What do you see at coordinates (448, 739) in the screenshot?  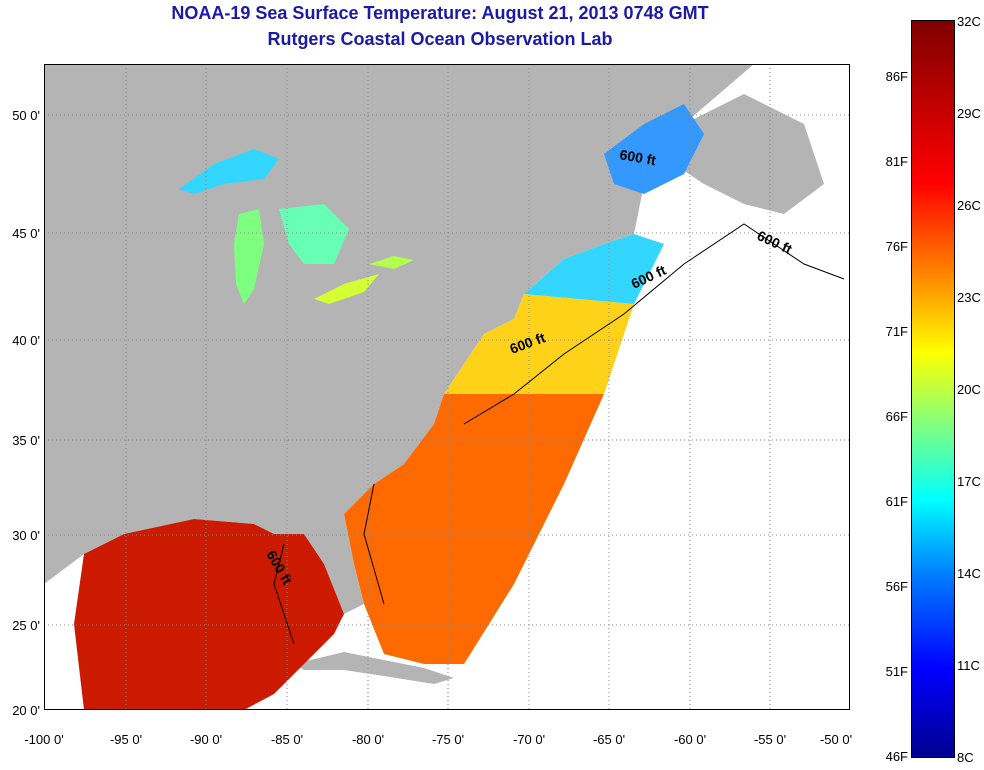 I see `lon-tick: -75 0'` at bounding box center [448, 739].